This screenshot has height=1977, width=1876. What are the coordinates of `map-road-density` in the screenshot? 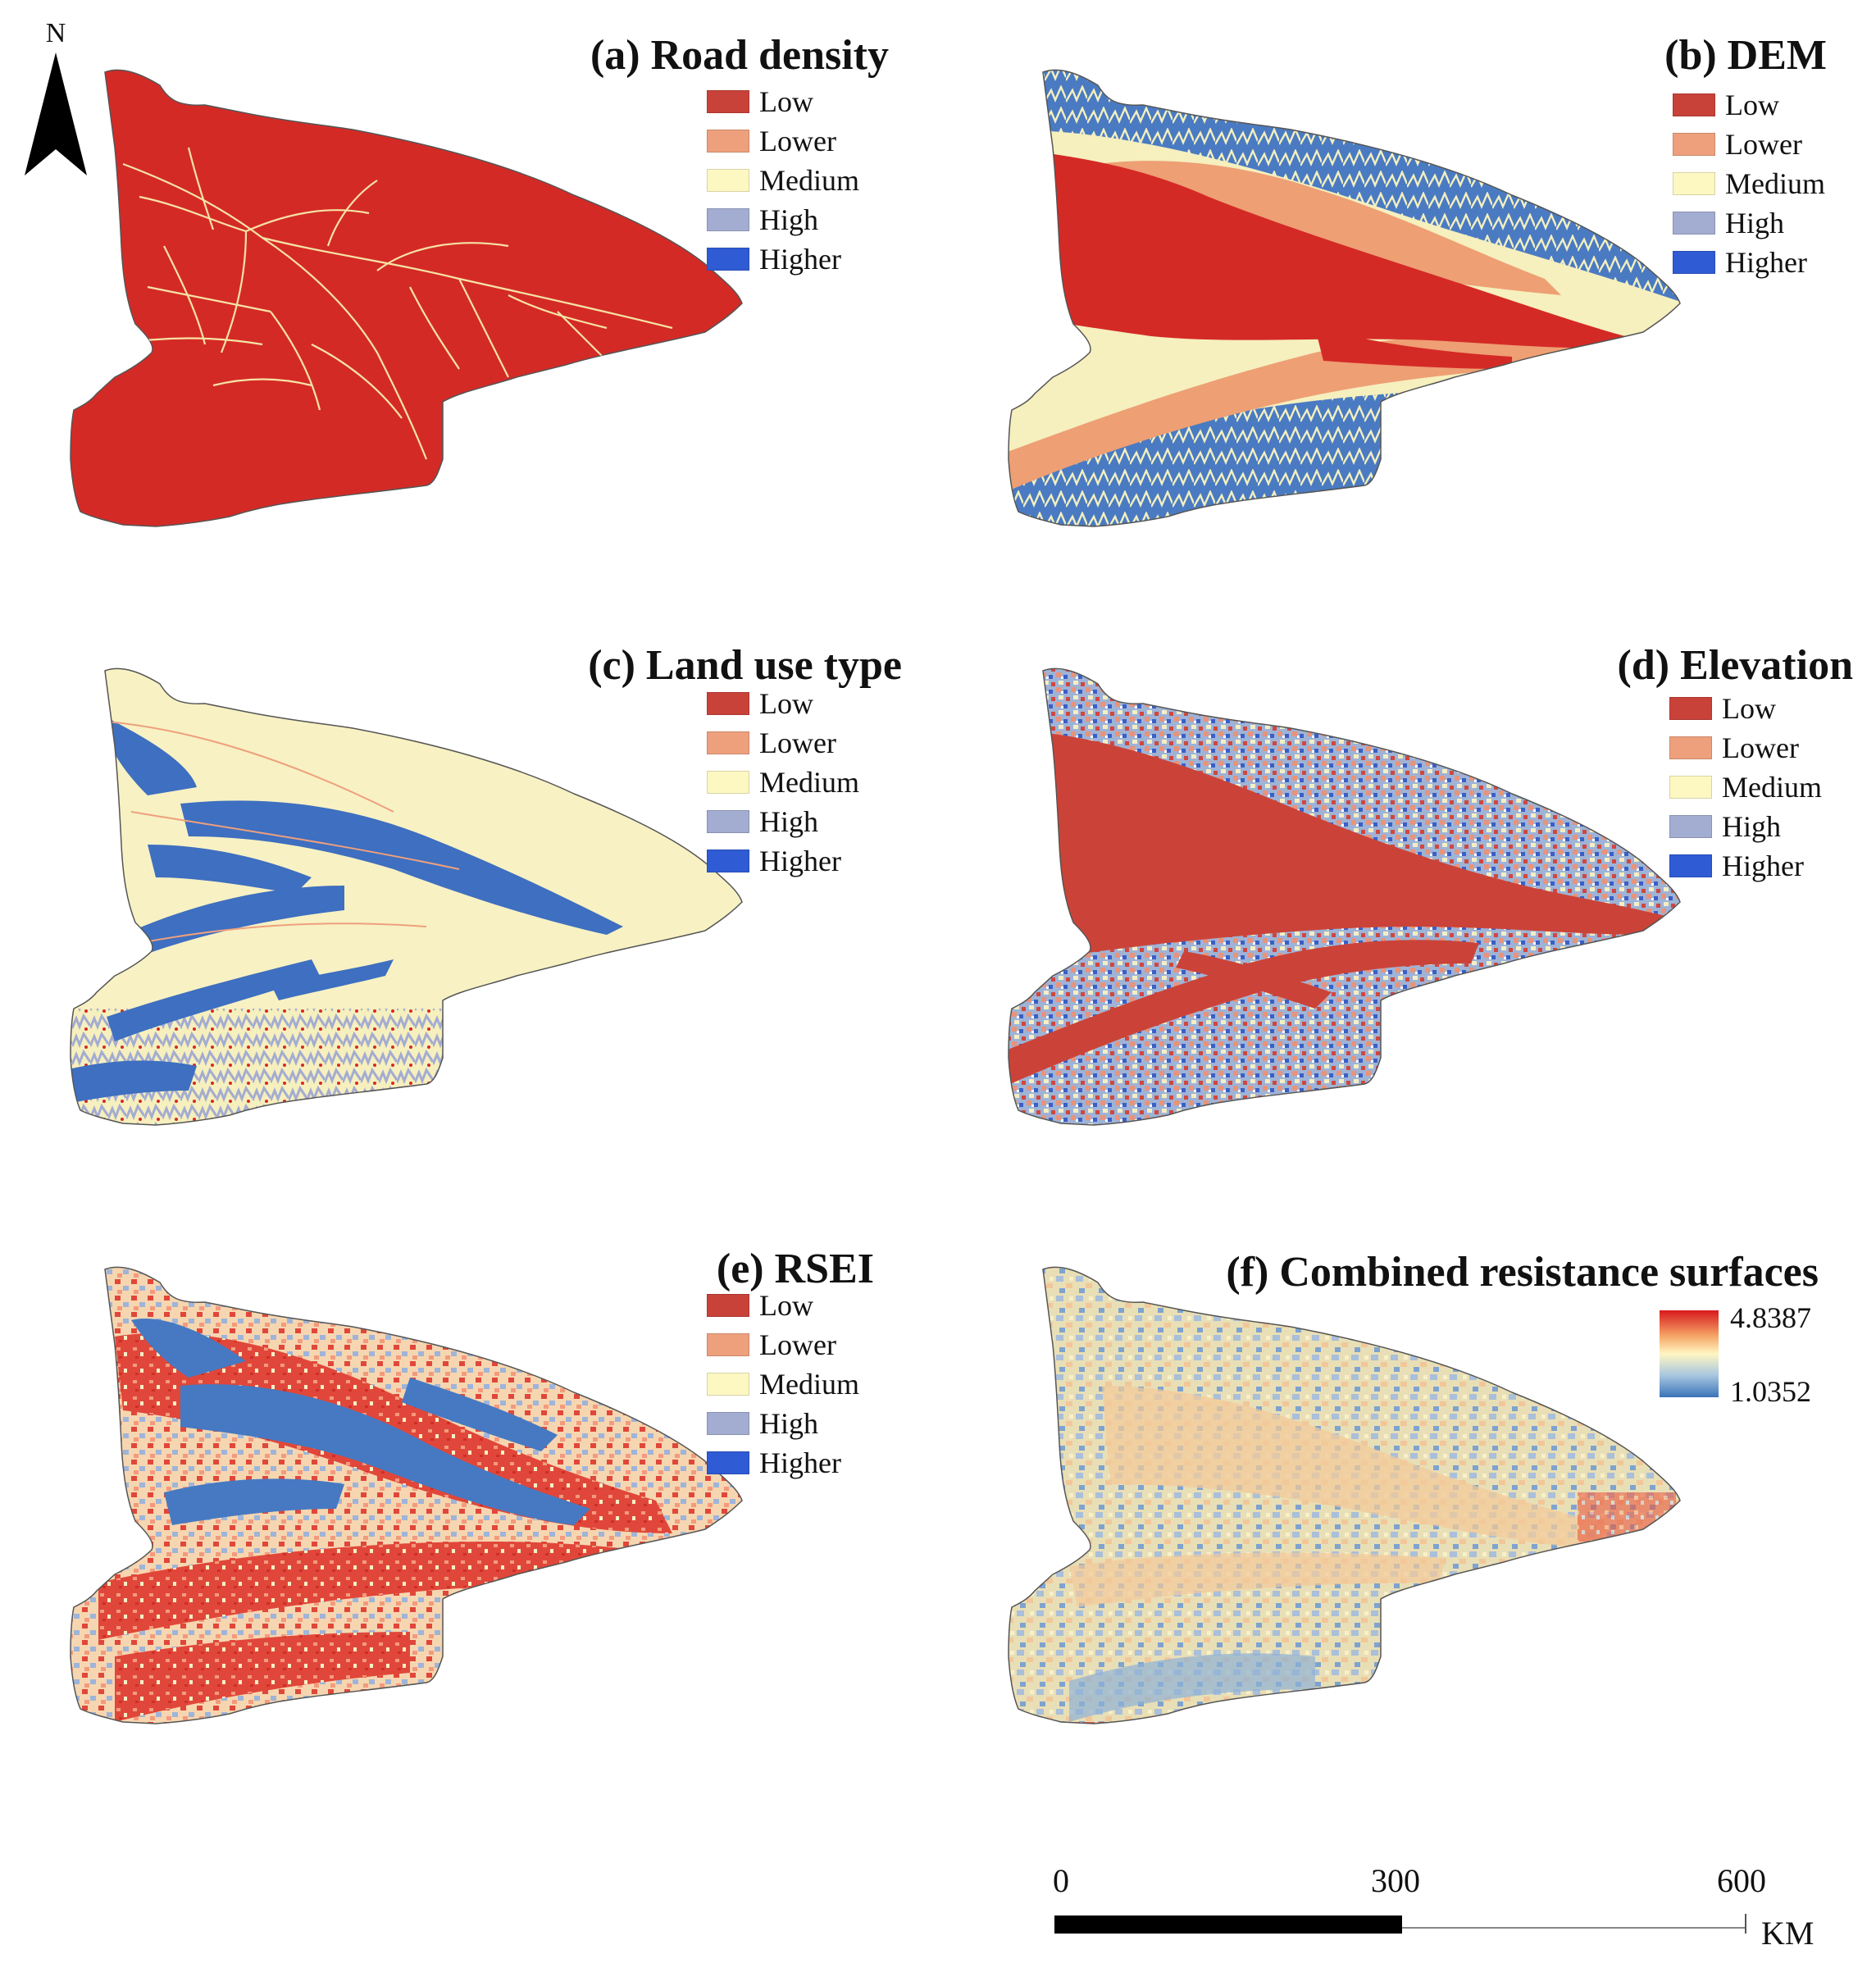 It's located at (406, 298).